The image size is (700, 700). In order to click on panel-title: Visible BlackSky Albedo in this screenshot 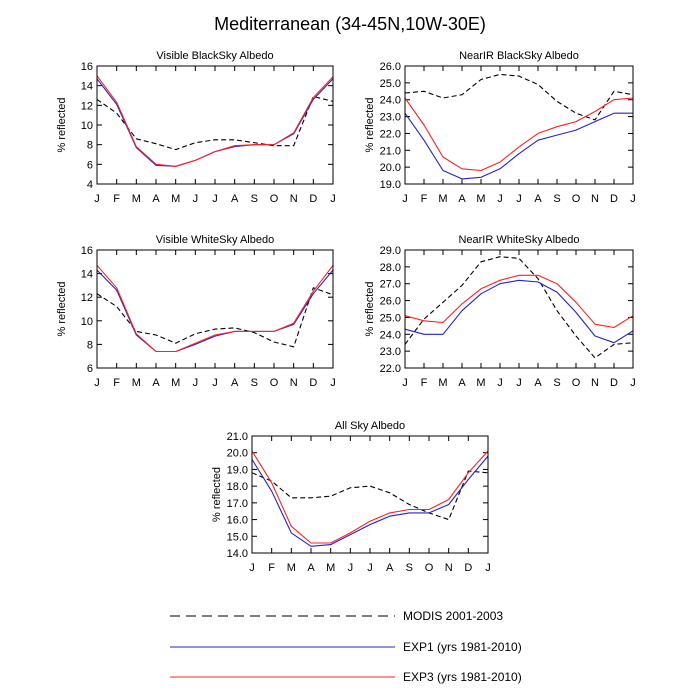, I will do `click(214, 56)`.